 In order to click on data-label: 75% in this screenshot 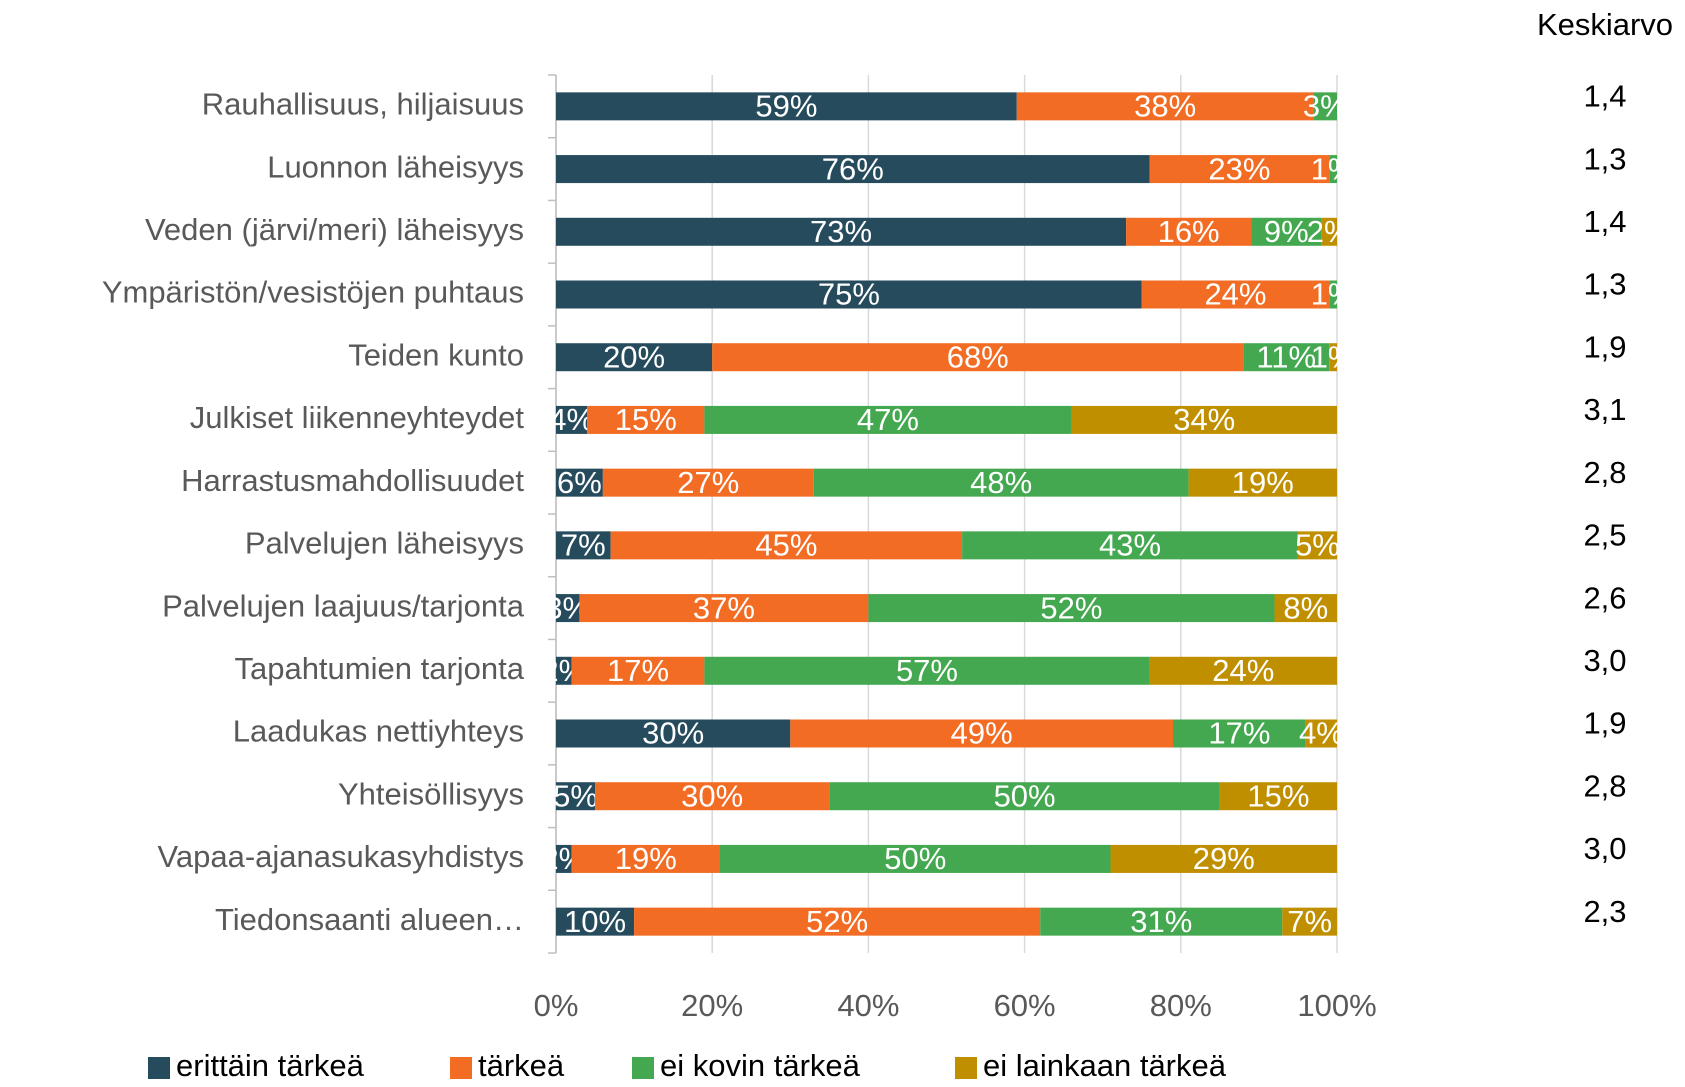, I will do `click(849, 294)`.